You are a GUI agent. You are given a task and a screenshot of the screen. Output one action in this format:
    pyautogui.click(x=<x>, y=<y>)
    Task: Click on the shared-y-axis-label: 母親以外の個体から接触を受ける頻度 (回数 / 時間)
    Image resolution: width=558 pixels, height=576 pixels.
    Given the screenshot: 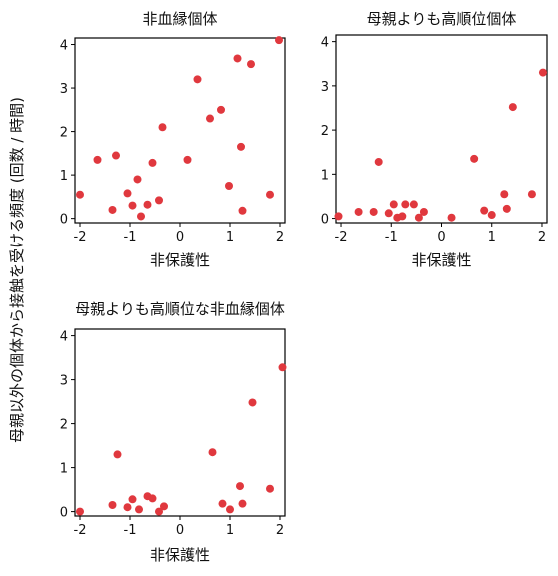 What is the action you would take?
    pyautogui.click(x=17, y=270)
    